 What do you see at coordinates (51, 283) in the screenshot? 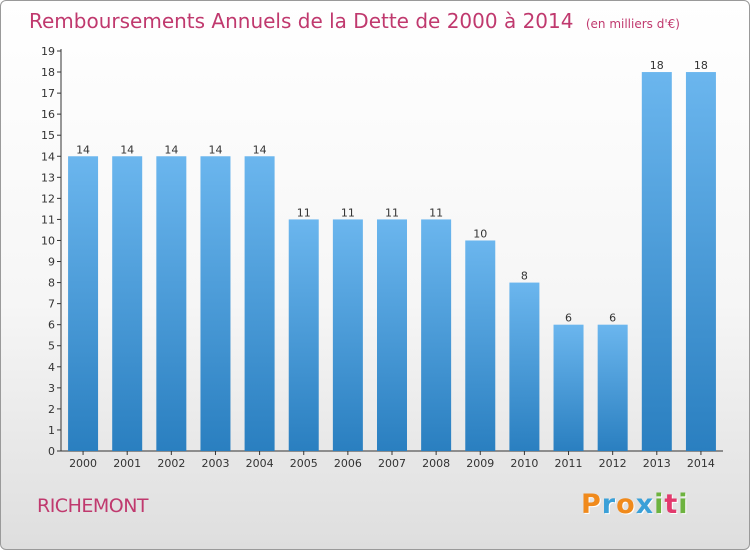
I see `y-tick-label: 8` at bounding box center [51, 283].